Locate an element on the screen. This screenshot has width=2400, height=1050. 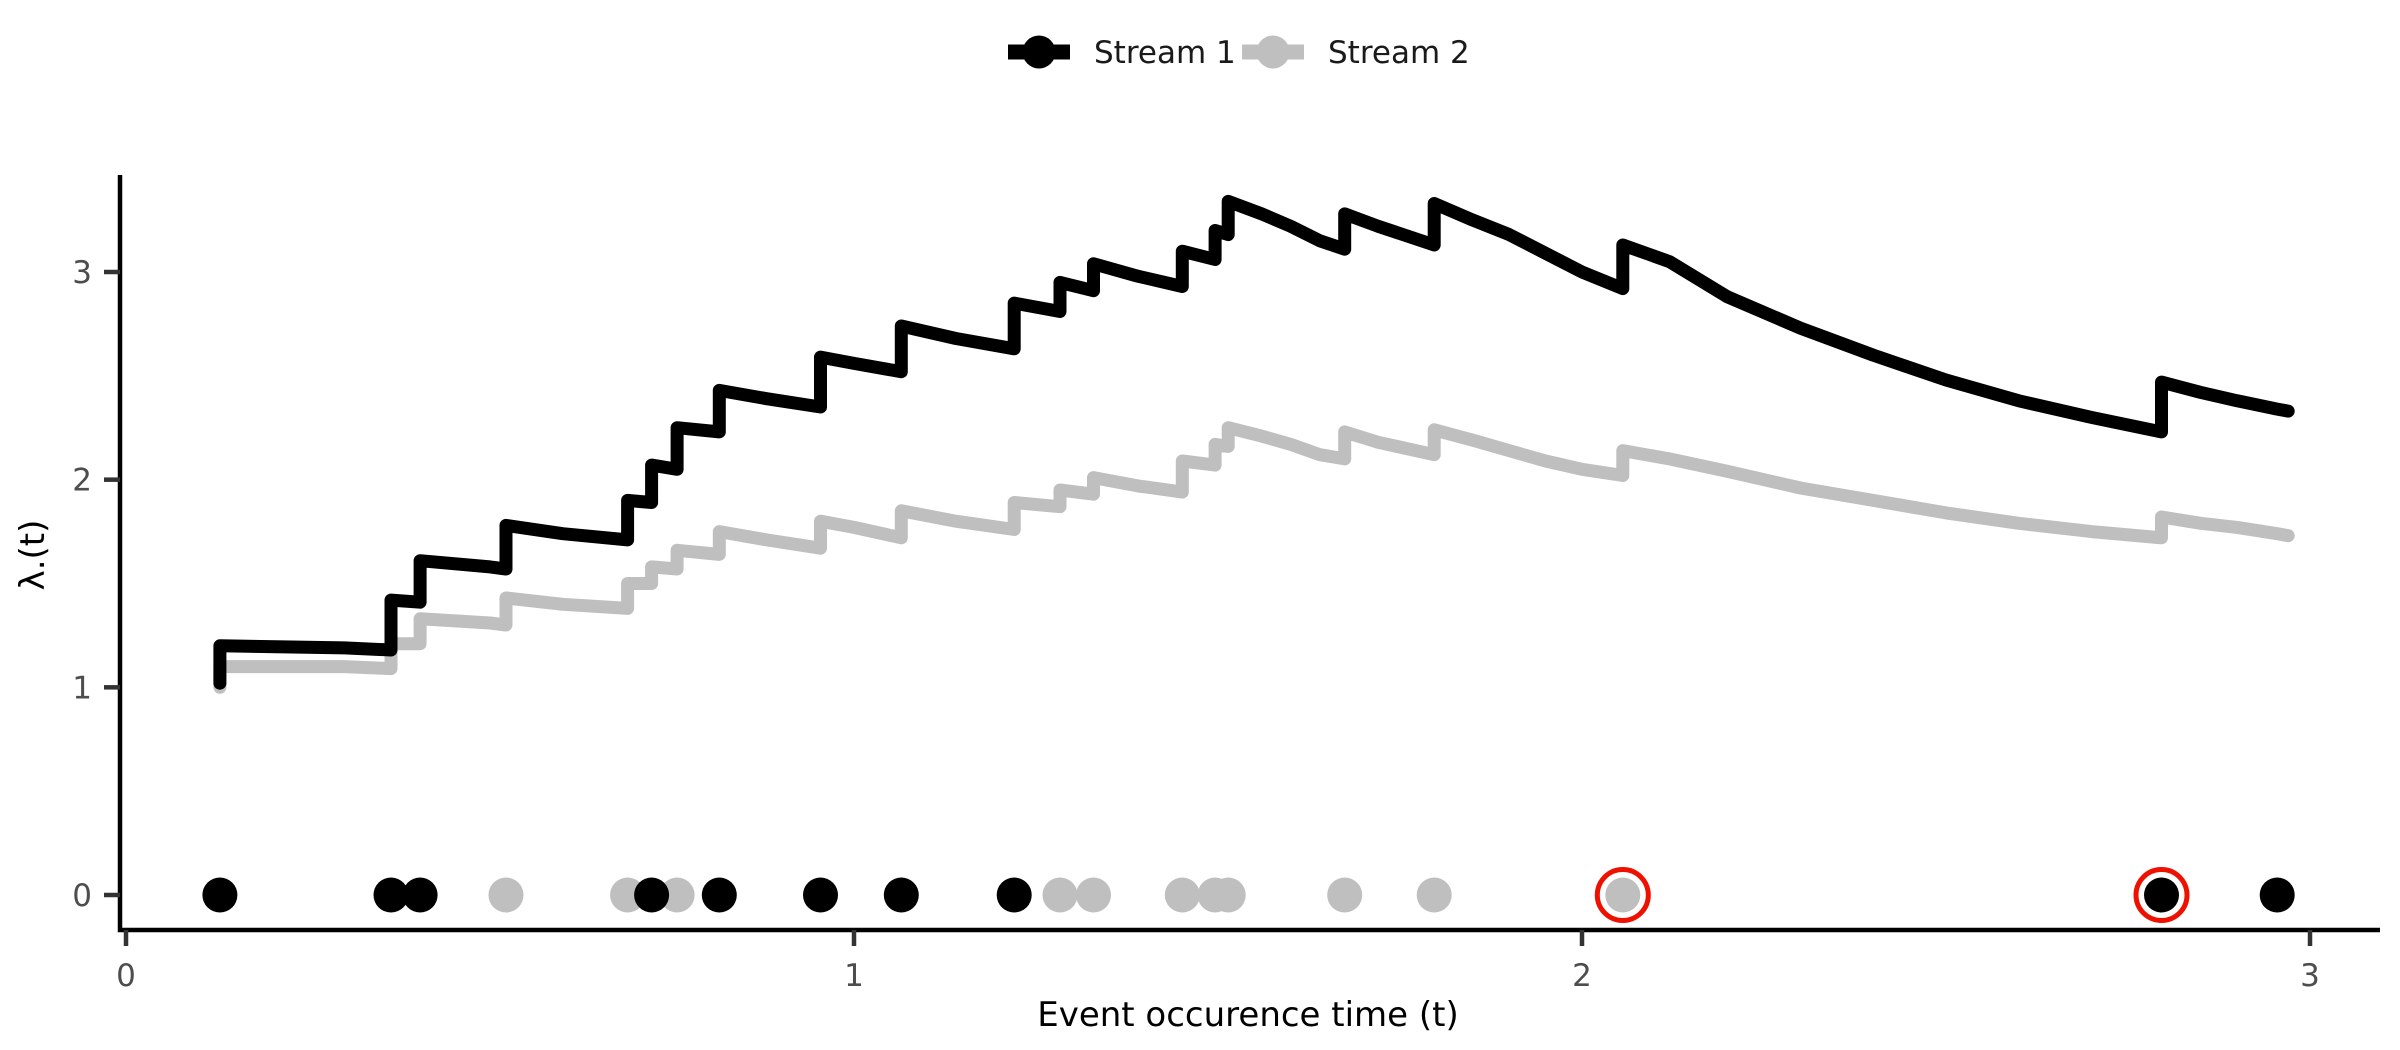
y-axis-title: λ.(t) is located at coordinates (33, 555).